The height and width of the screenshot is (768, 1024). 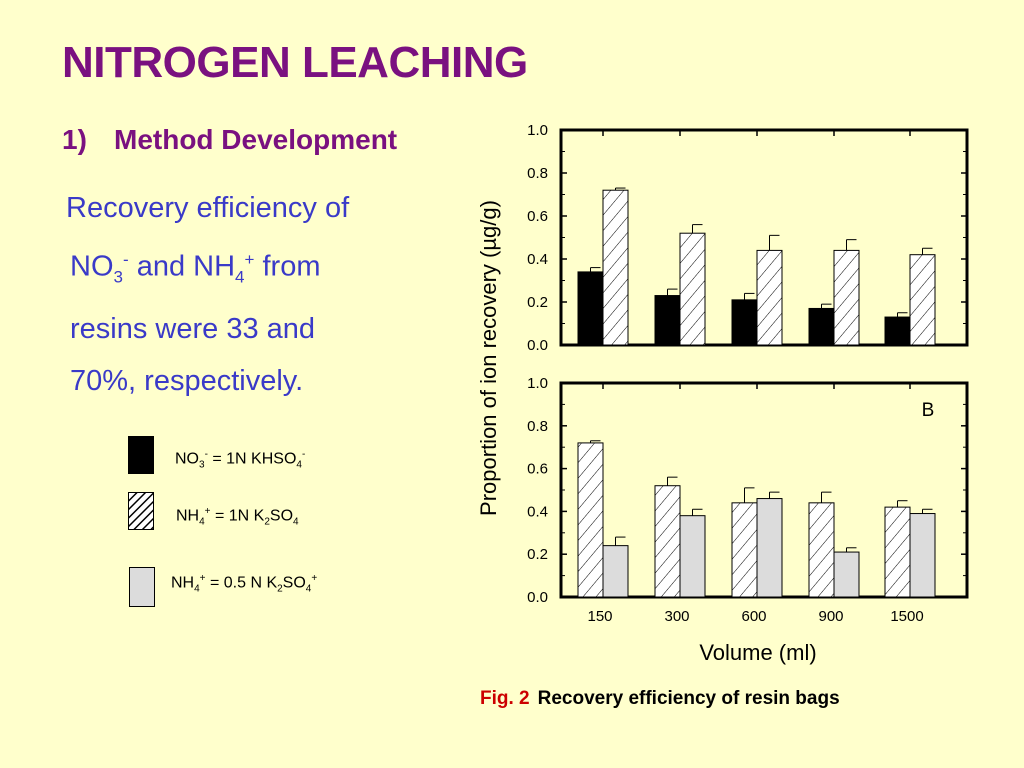 I want to click on legend-swatch-hatch, so click(x=141, y=511).